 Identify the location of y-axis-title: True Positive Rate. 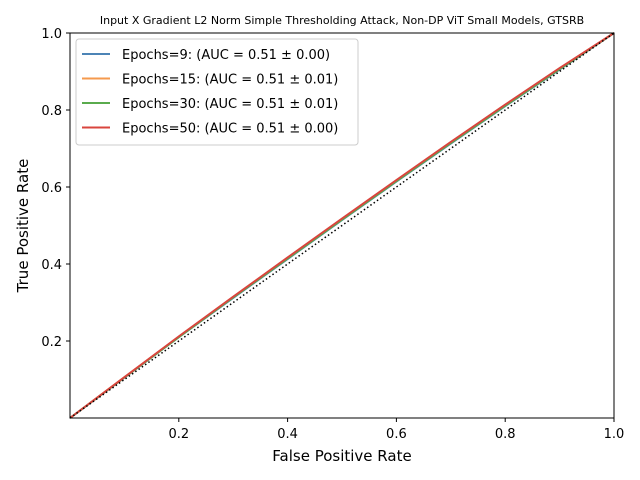
(23, 226).